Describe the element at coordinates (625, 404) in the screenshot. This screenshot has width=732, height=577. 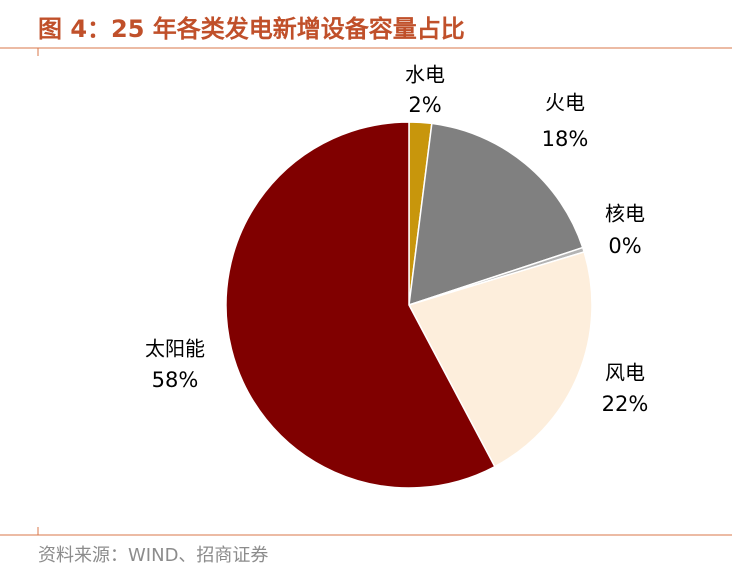
I see `slice-value-label: 22%` at that location.